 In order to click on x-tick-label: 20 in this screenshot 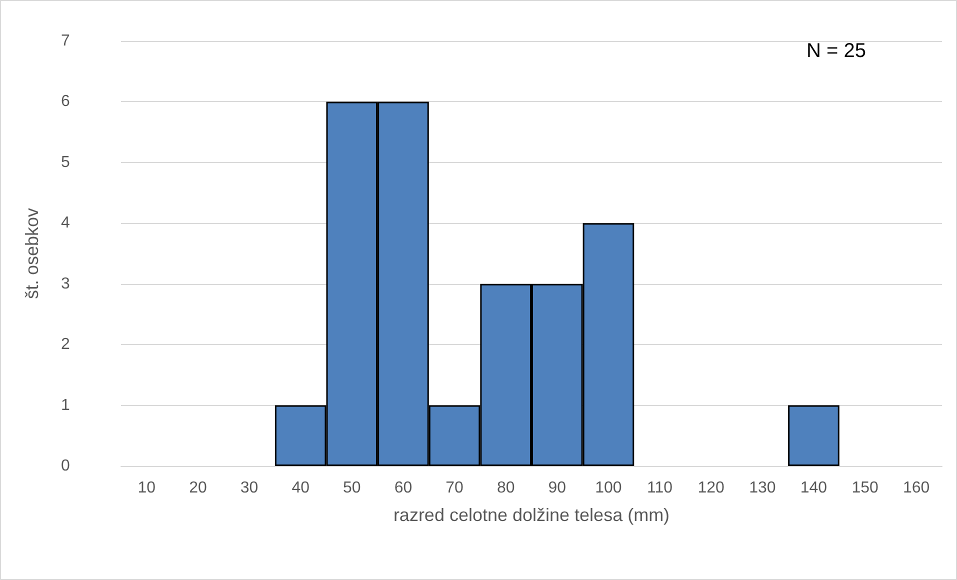, I will do `click(198, 488)`.